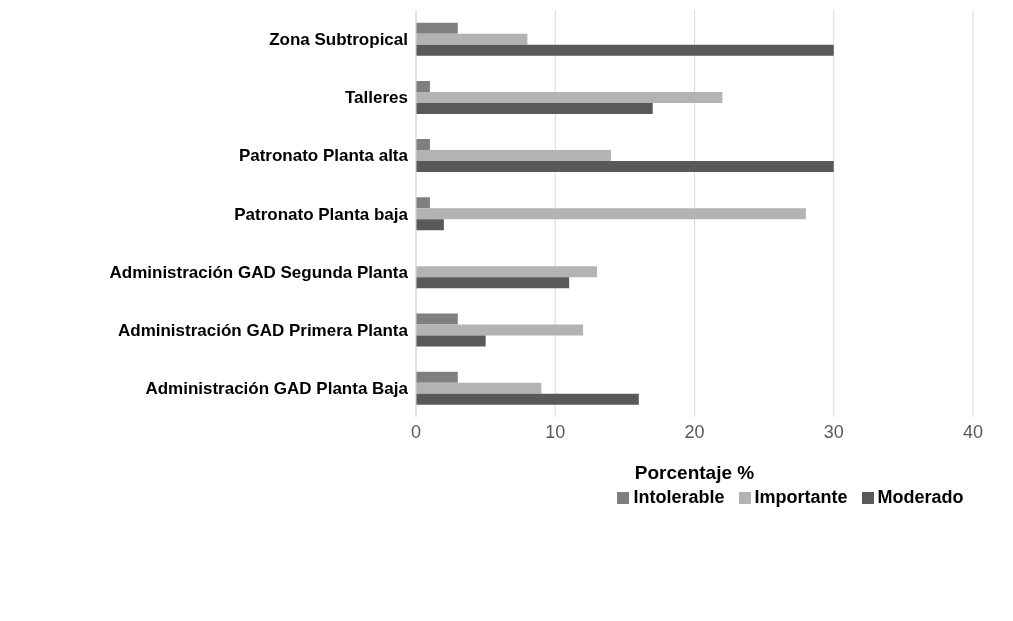 The height and width of the screenshot is (621, 1013). What do you see at coordinates (694, 472) in the screenshot?
I see `x-axis-title: Porcentaje %` at bounding box center [694, 472].